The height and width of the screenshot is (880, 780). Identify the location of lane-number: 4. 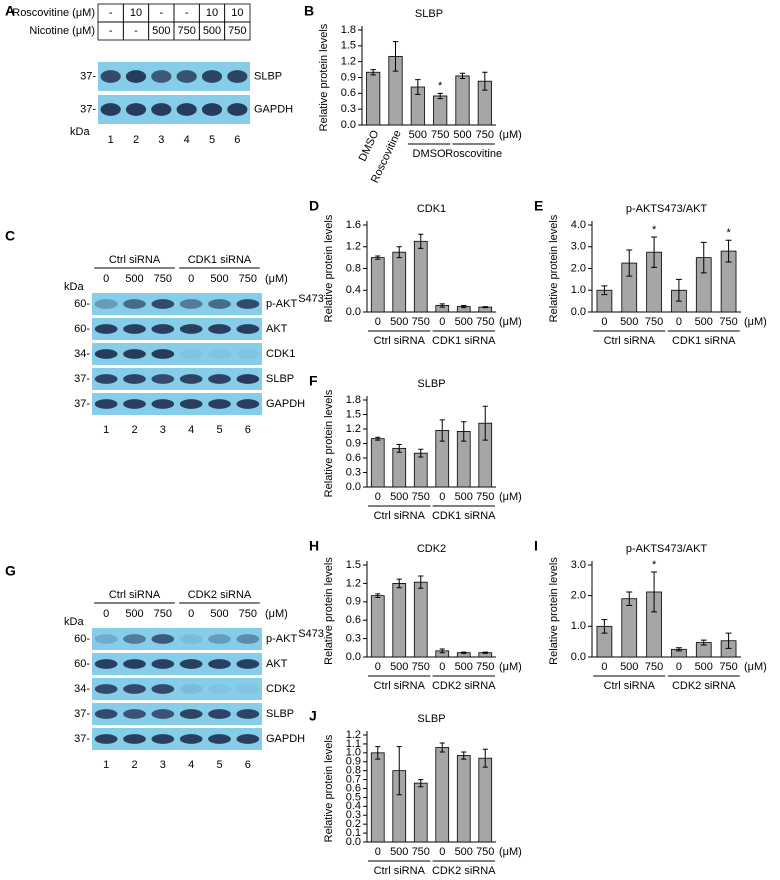
(191, 430).